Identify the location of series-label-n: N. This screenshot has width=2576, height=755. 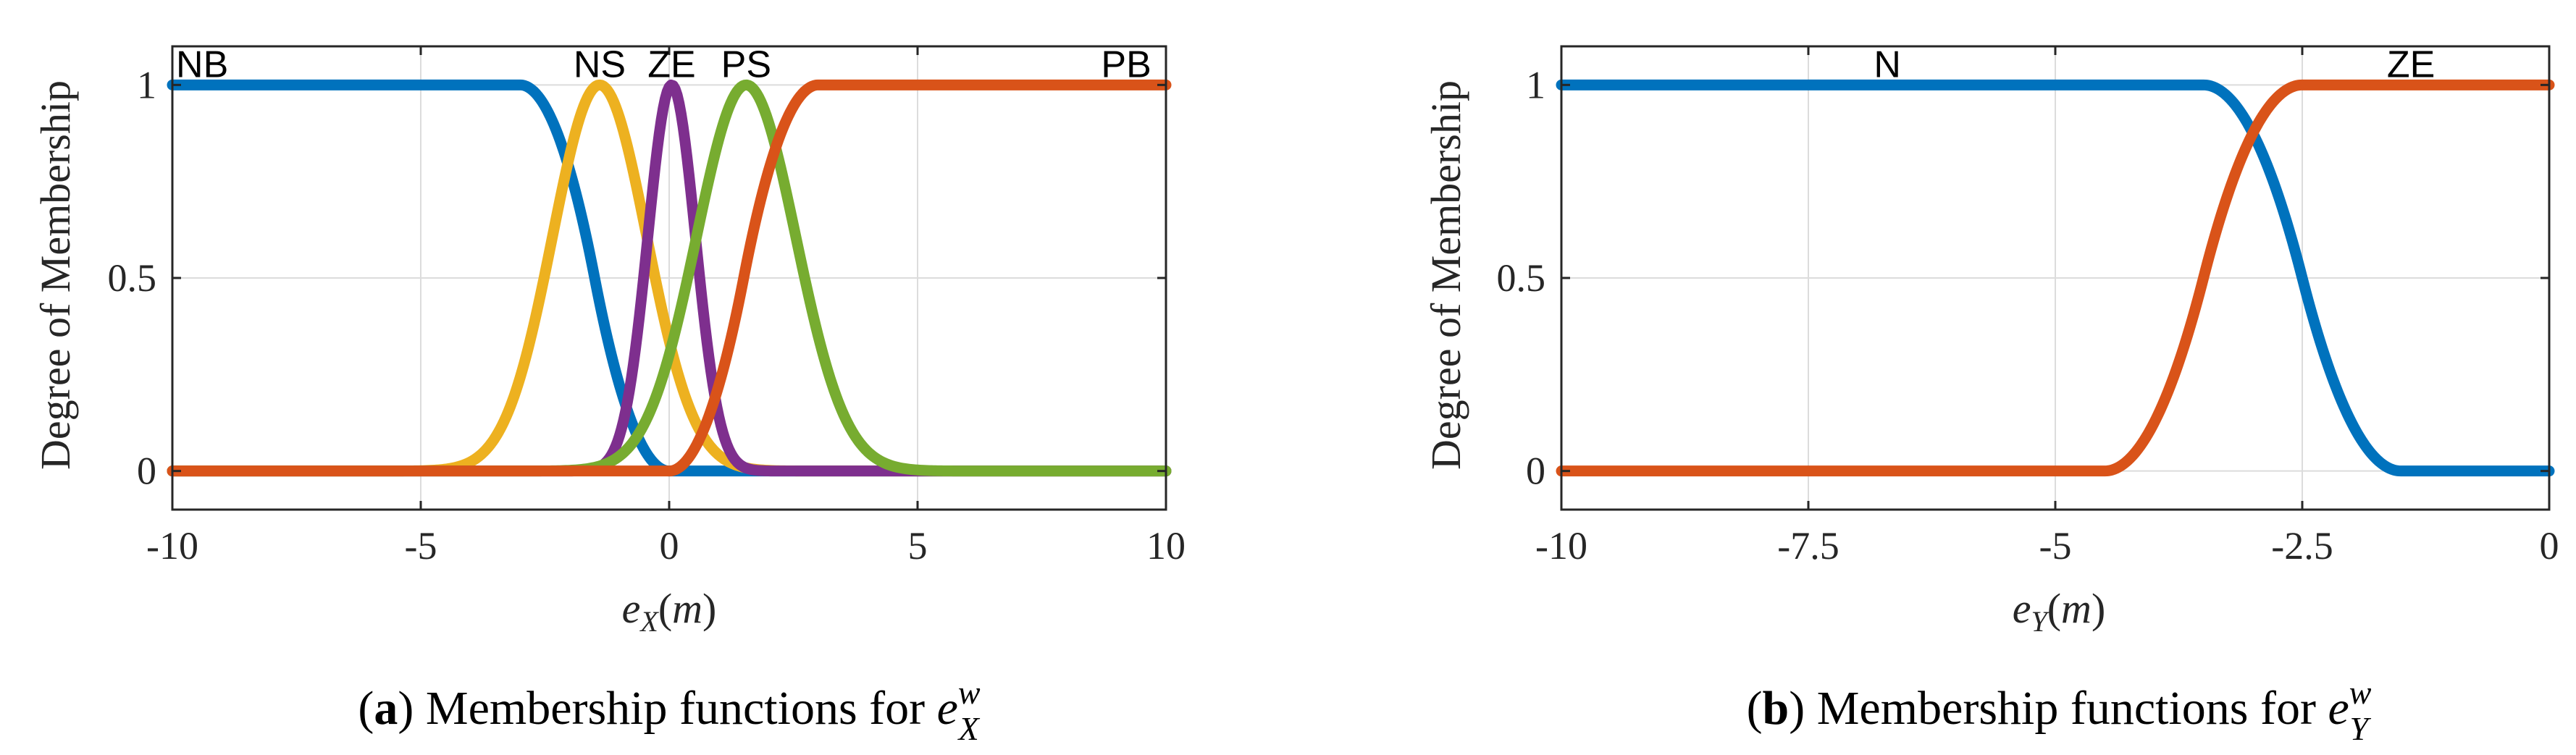
(1887, 65).